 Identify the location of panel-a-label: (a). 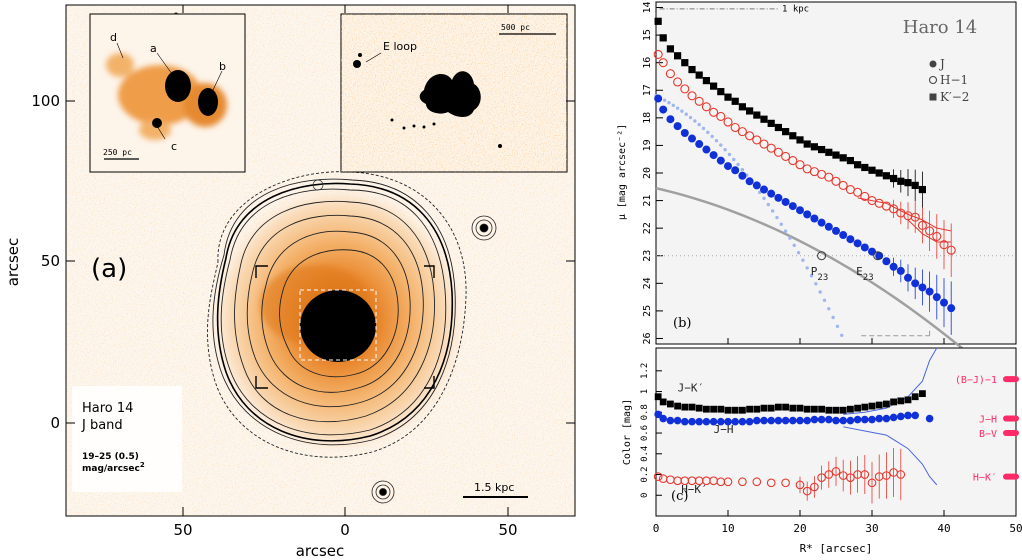
(109, 269).